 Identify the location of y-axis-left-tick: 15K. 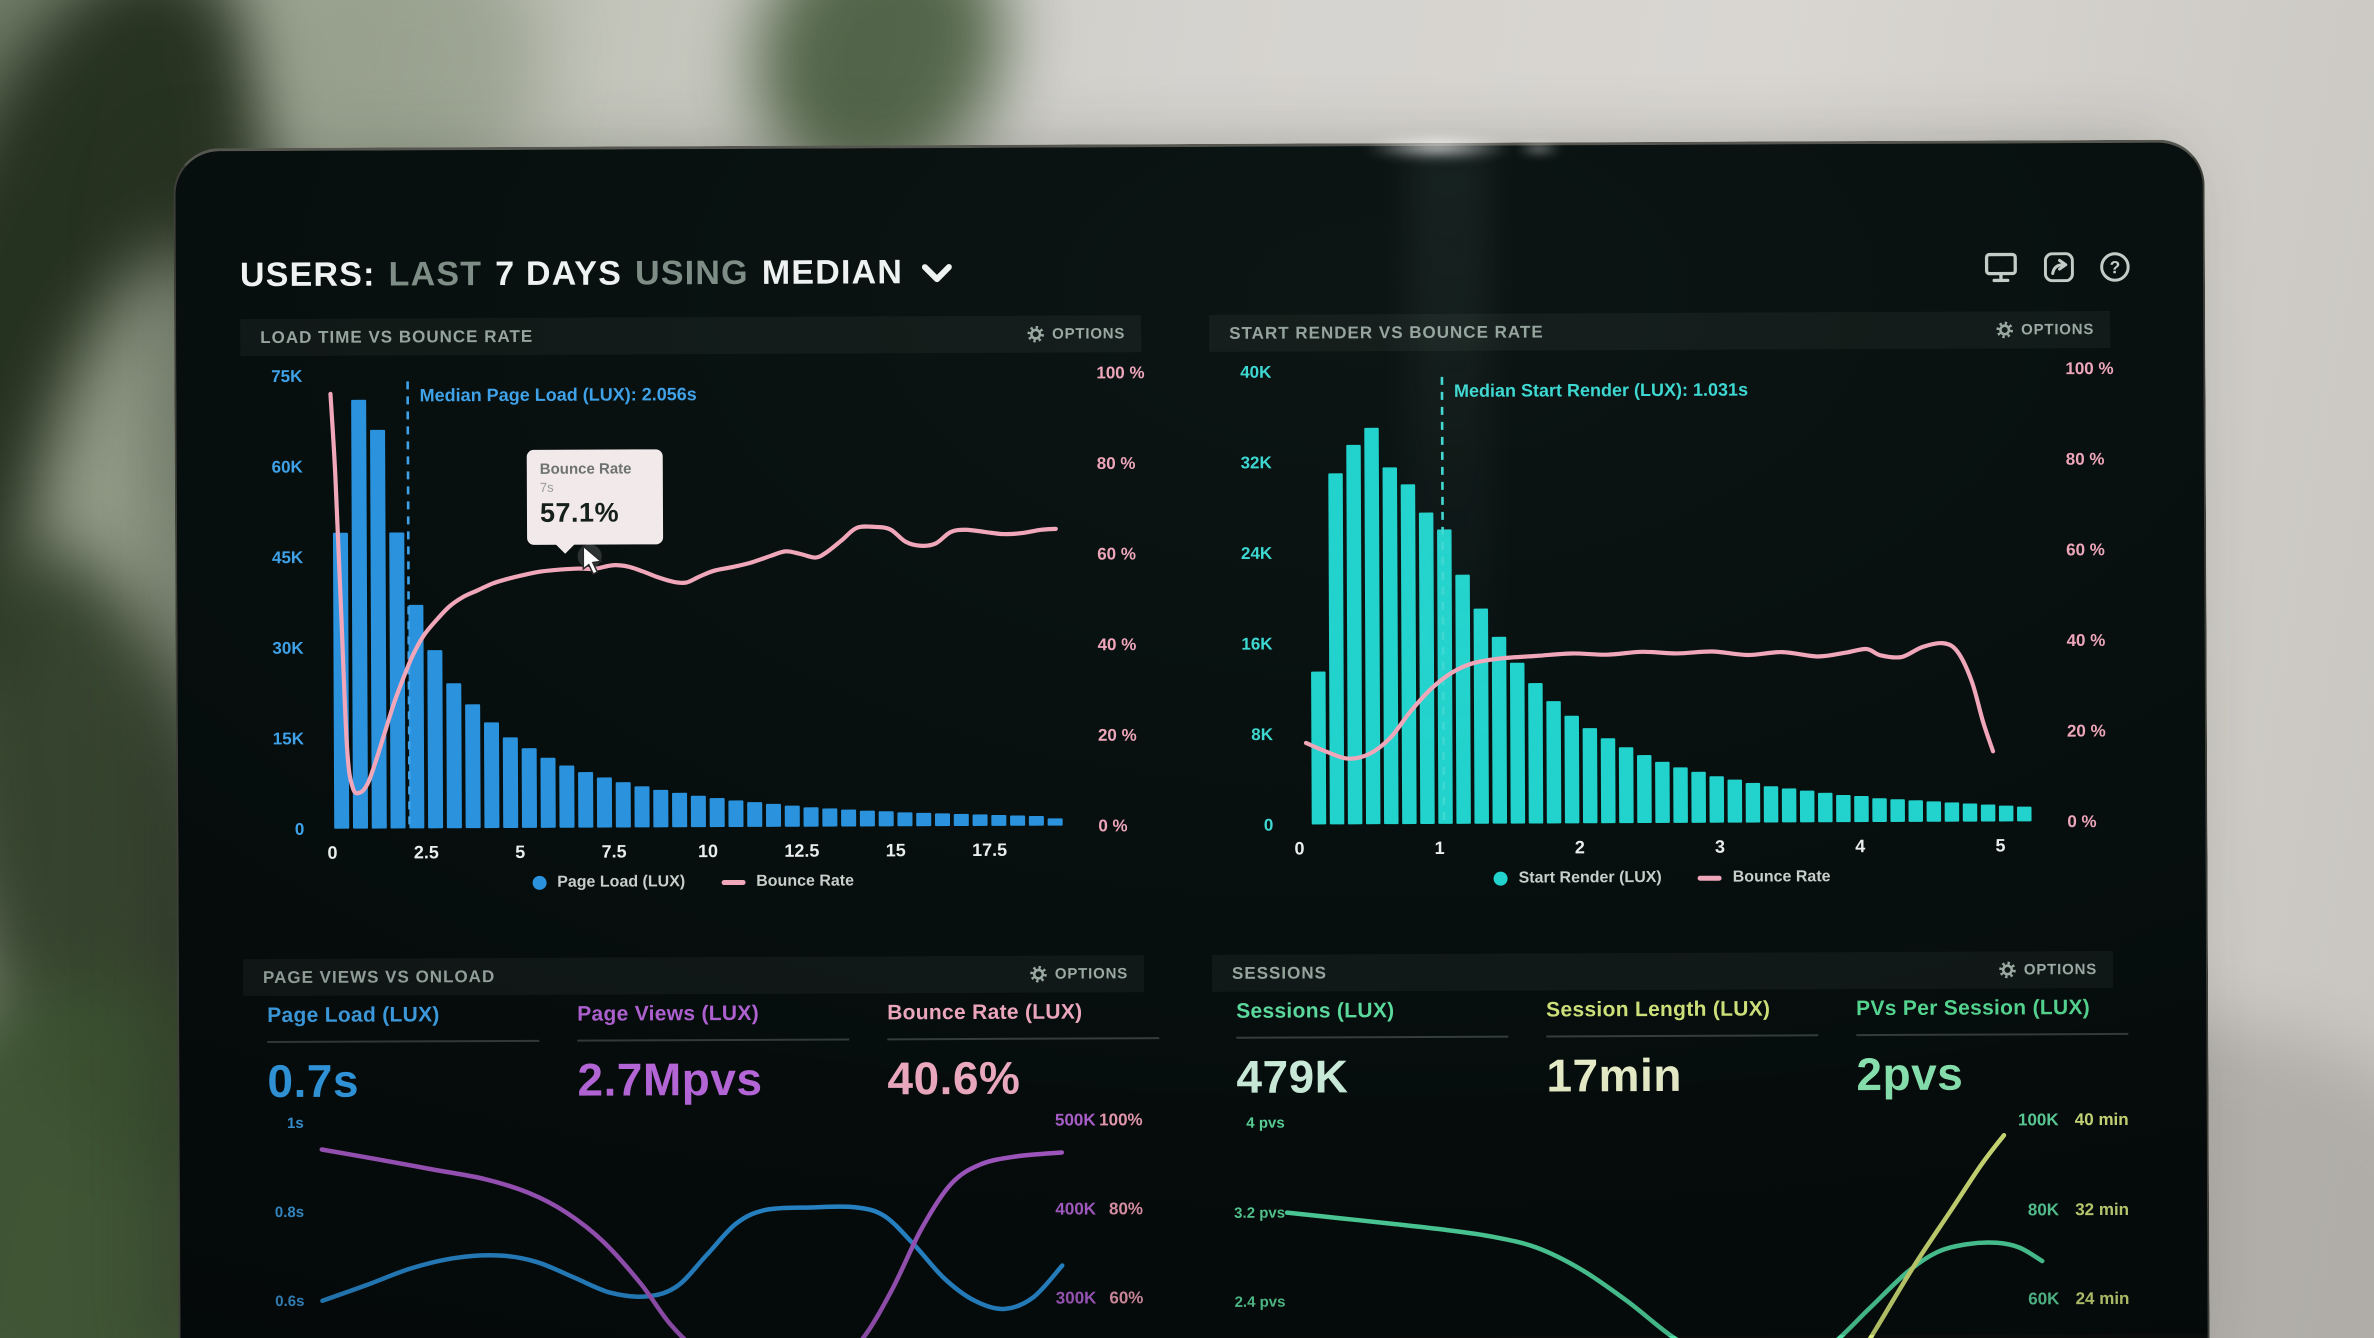
(289, 738).